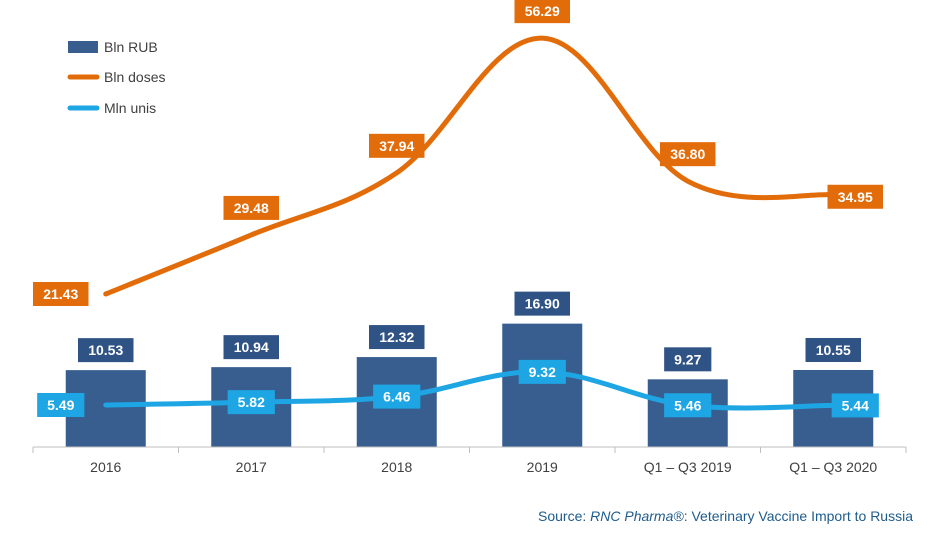  I want to click on x-tick-label: 2019, so click(542, 467).